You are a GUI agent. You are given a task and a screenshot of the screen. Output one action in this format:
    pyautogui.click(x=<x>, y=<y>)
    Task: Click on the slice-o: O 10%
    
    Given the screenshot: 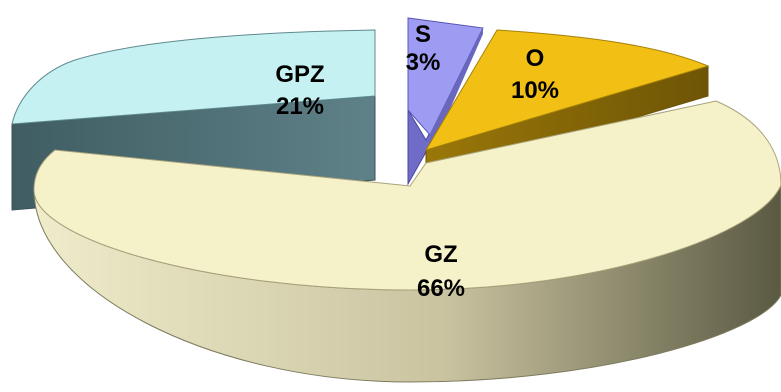 What is the action you would take?
    pyautogui.click(x=567, y=105)
    